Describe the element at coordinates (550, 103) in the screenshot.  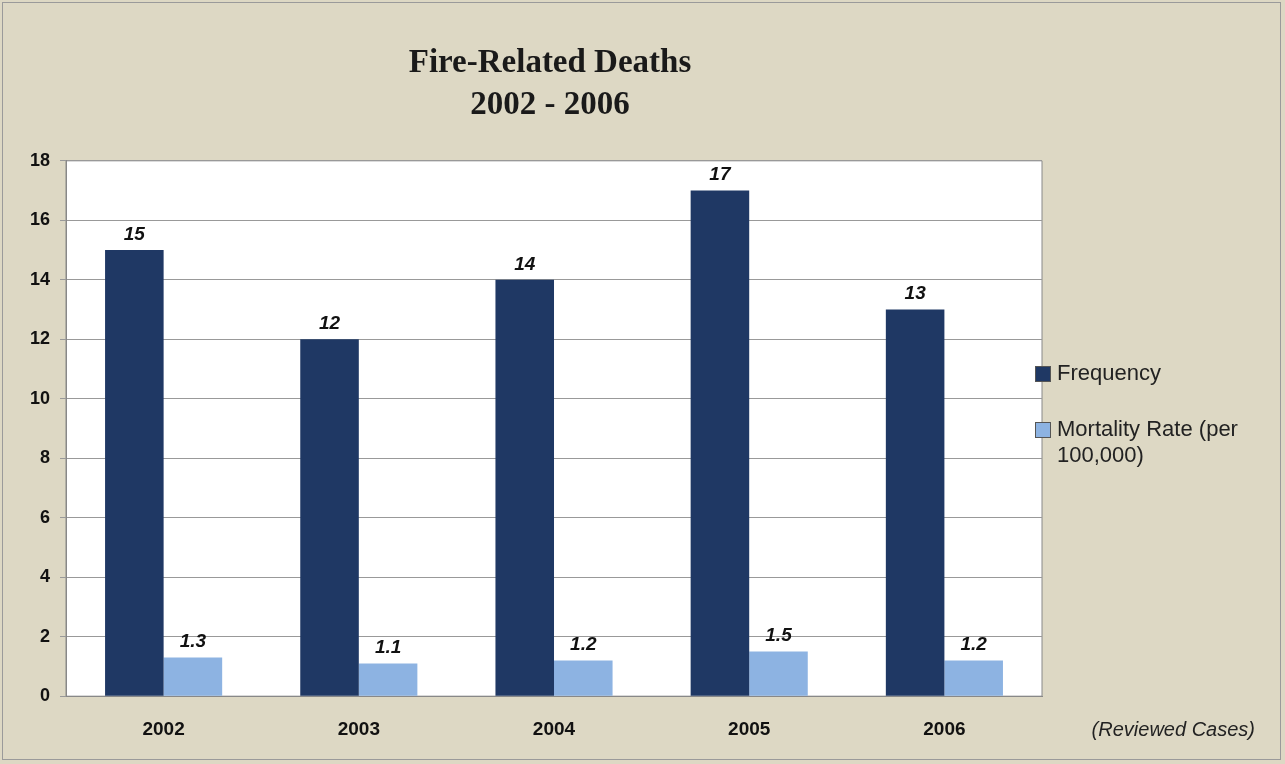
I see `chart-subtitle: 2002 - 2006` at that location.